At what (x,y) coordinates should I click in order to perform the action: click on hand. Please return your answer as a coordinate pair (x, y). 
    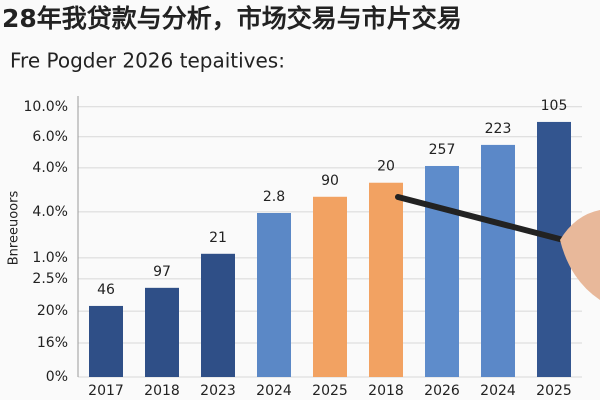
    Looking at the image, I should click on (580, 255).